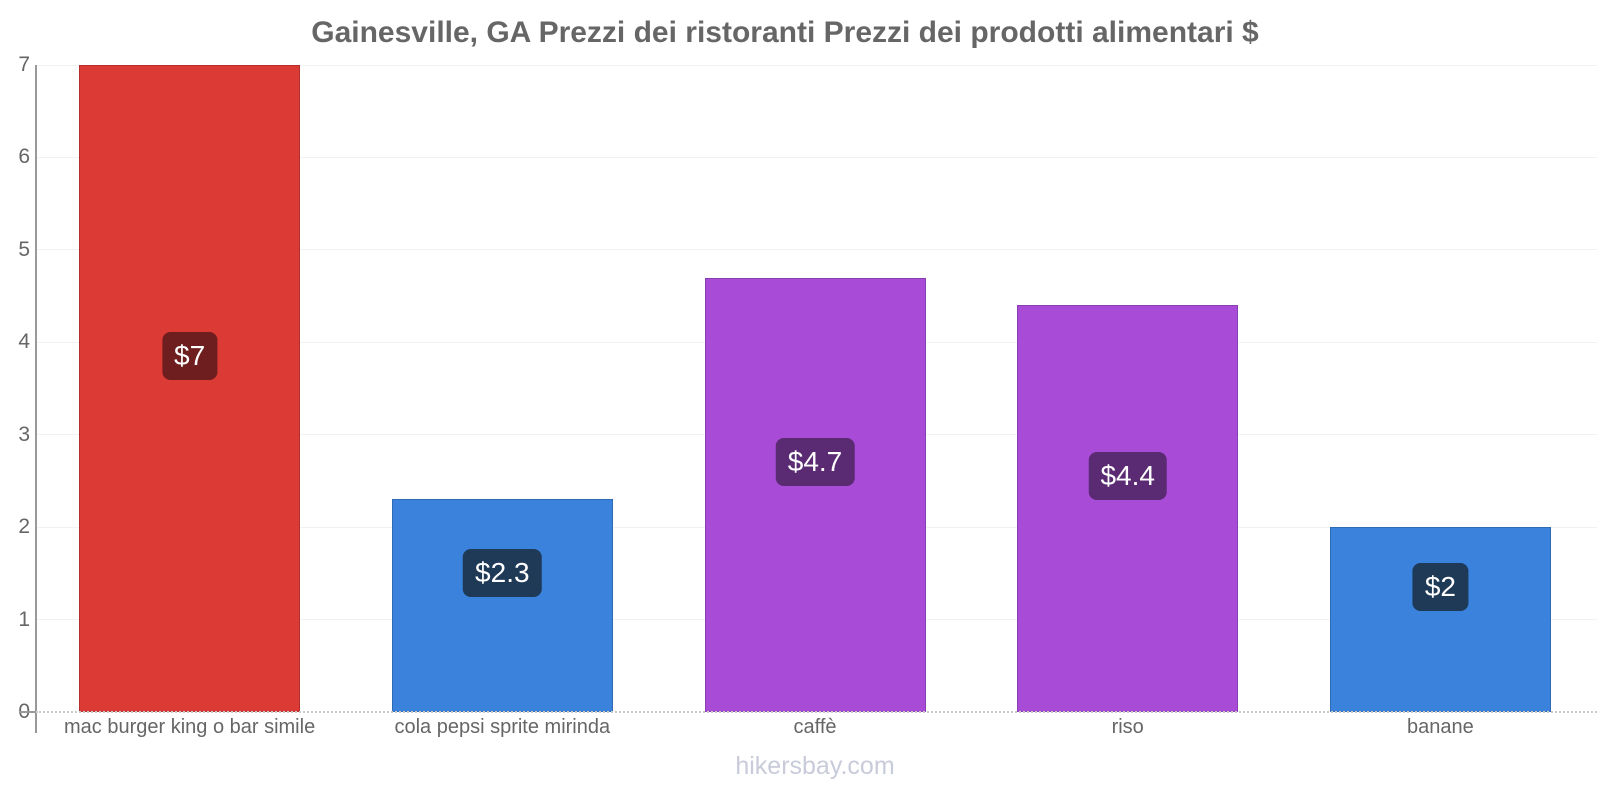 The height and width of the screenshot is (800, 1600). What do you see at coordinates (24, 342) in the screenshot?
I see `y-axis-tick-label: 4` at bounding box center [24, 342].